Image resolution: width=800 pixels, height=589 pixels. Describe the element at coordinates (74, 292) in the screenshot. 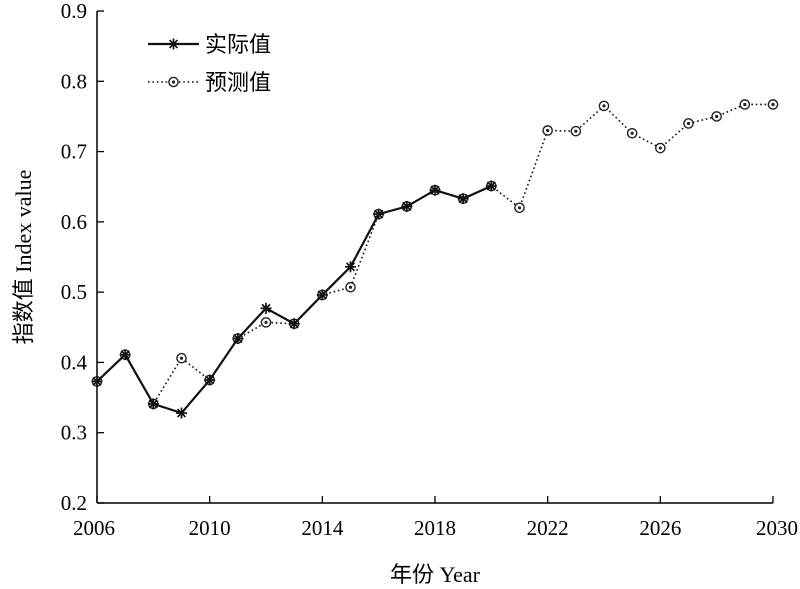

I see `y-tick-label: 0.5` at that location.